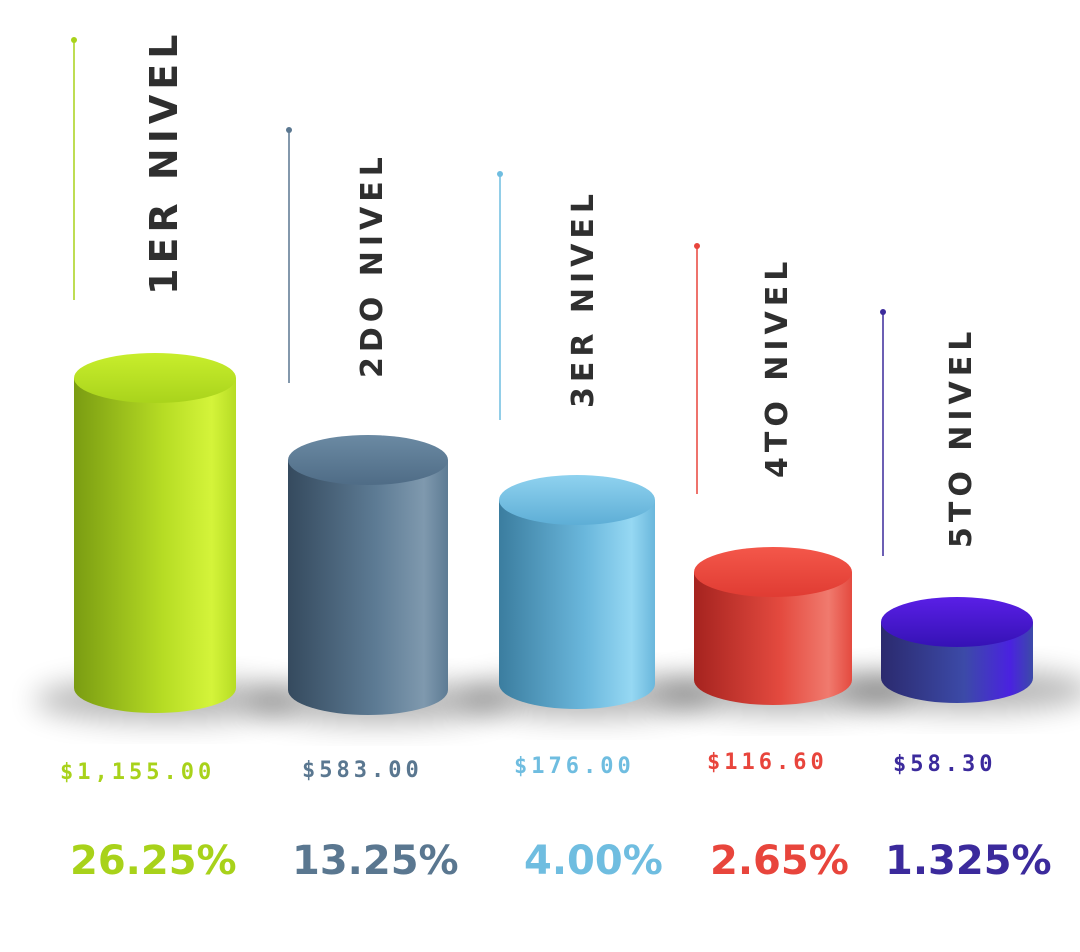 This screenshot has height=952, width=1080. Describe the element at coordinates (375, 861) in the screenshot. I see `percentage-label: 13.25%` at that location.